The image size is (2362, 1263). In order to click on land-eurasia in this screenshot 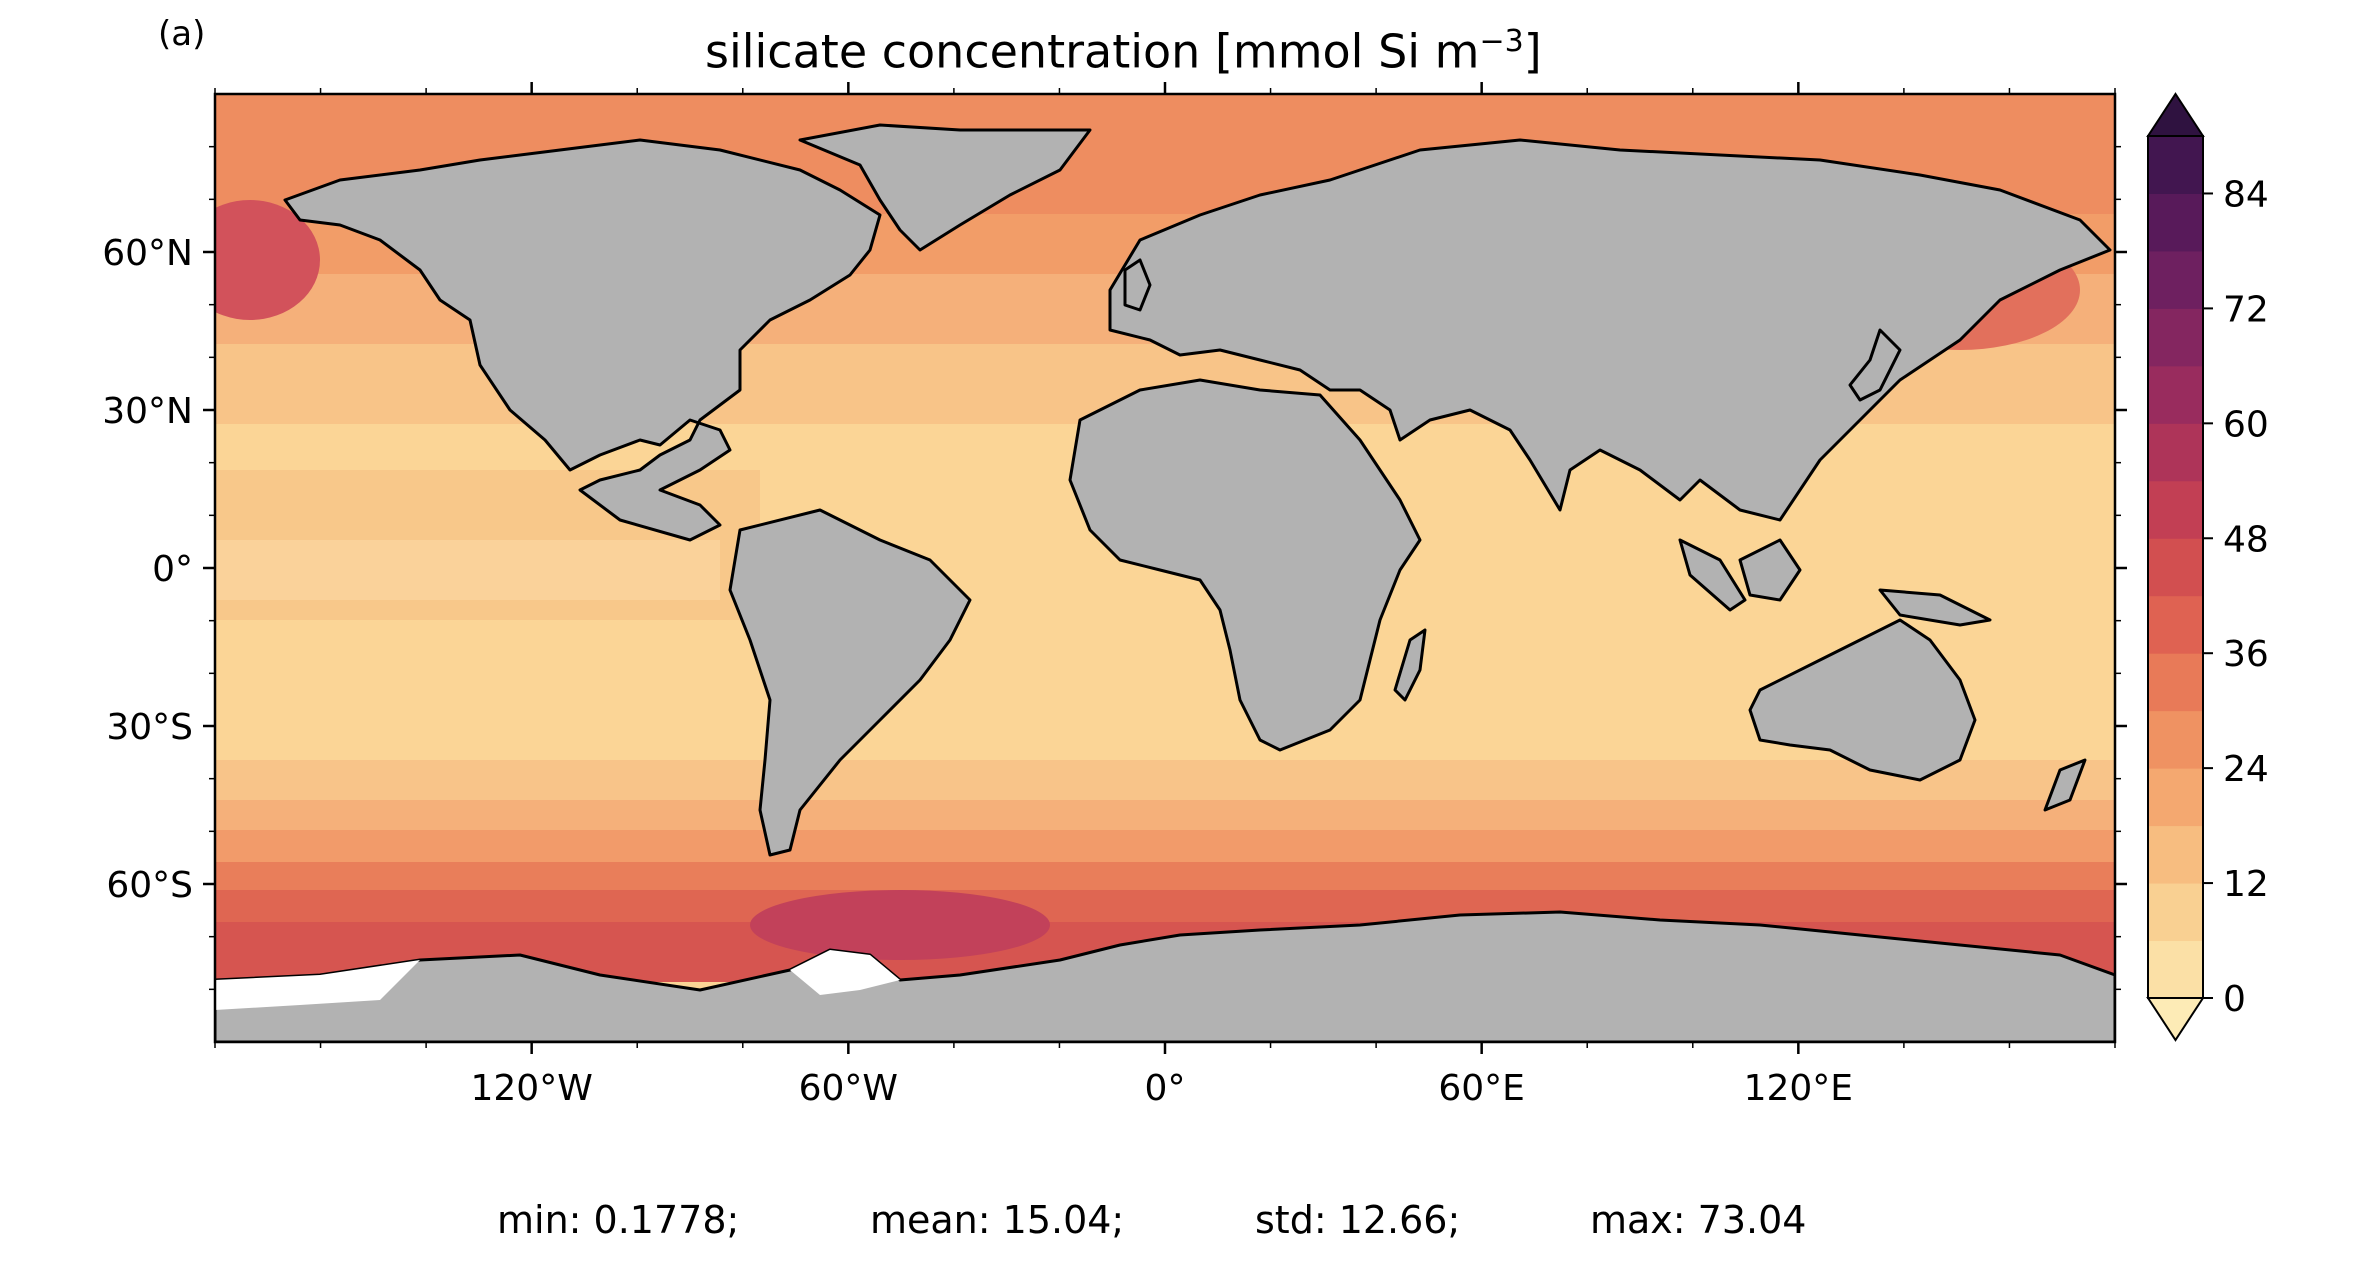, I will do `click(1610, 330)`.